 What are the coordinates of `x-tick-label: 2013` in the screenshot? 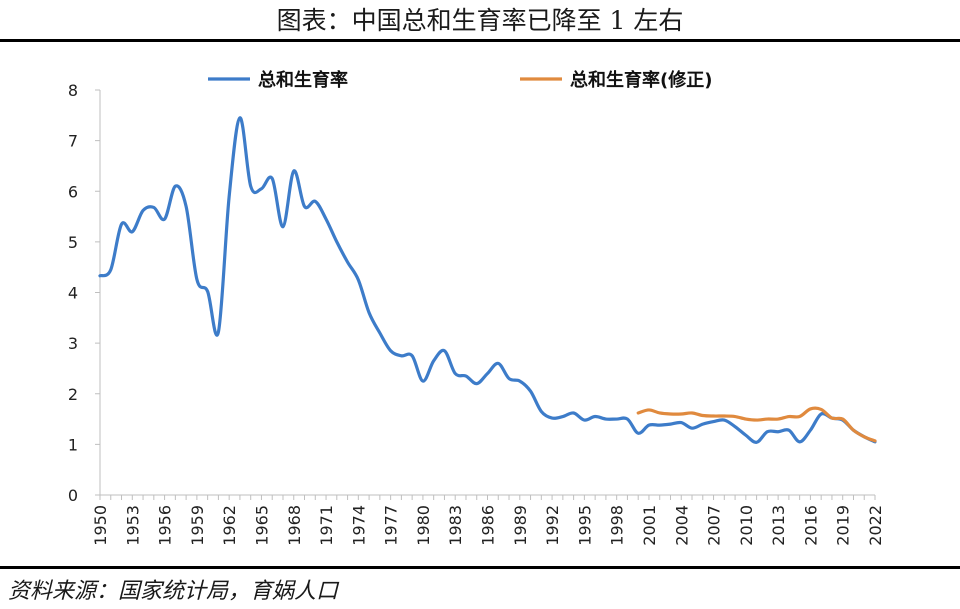 It's located at (778, 525).